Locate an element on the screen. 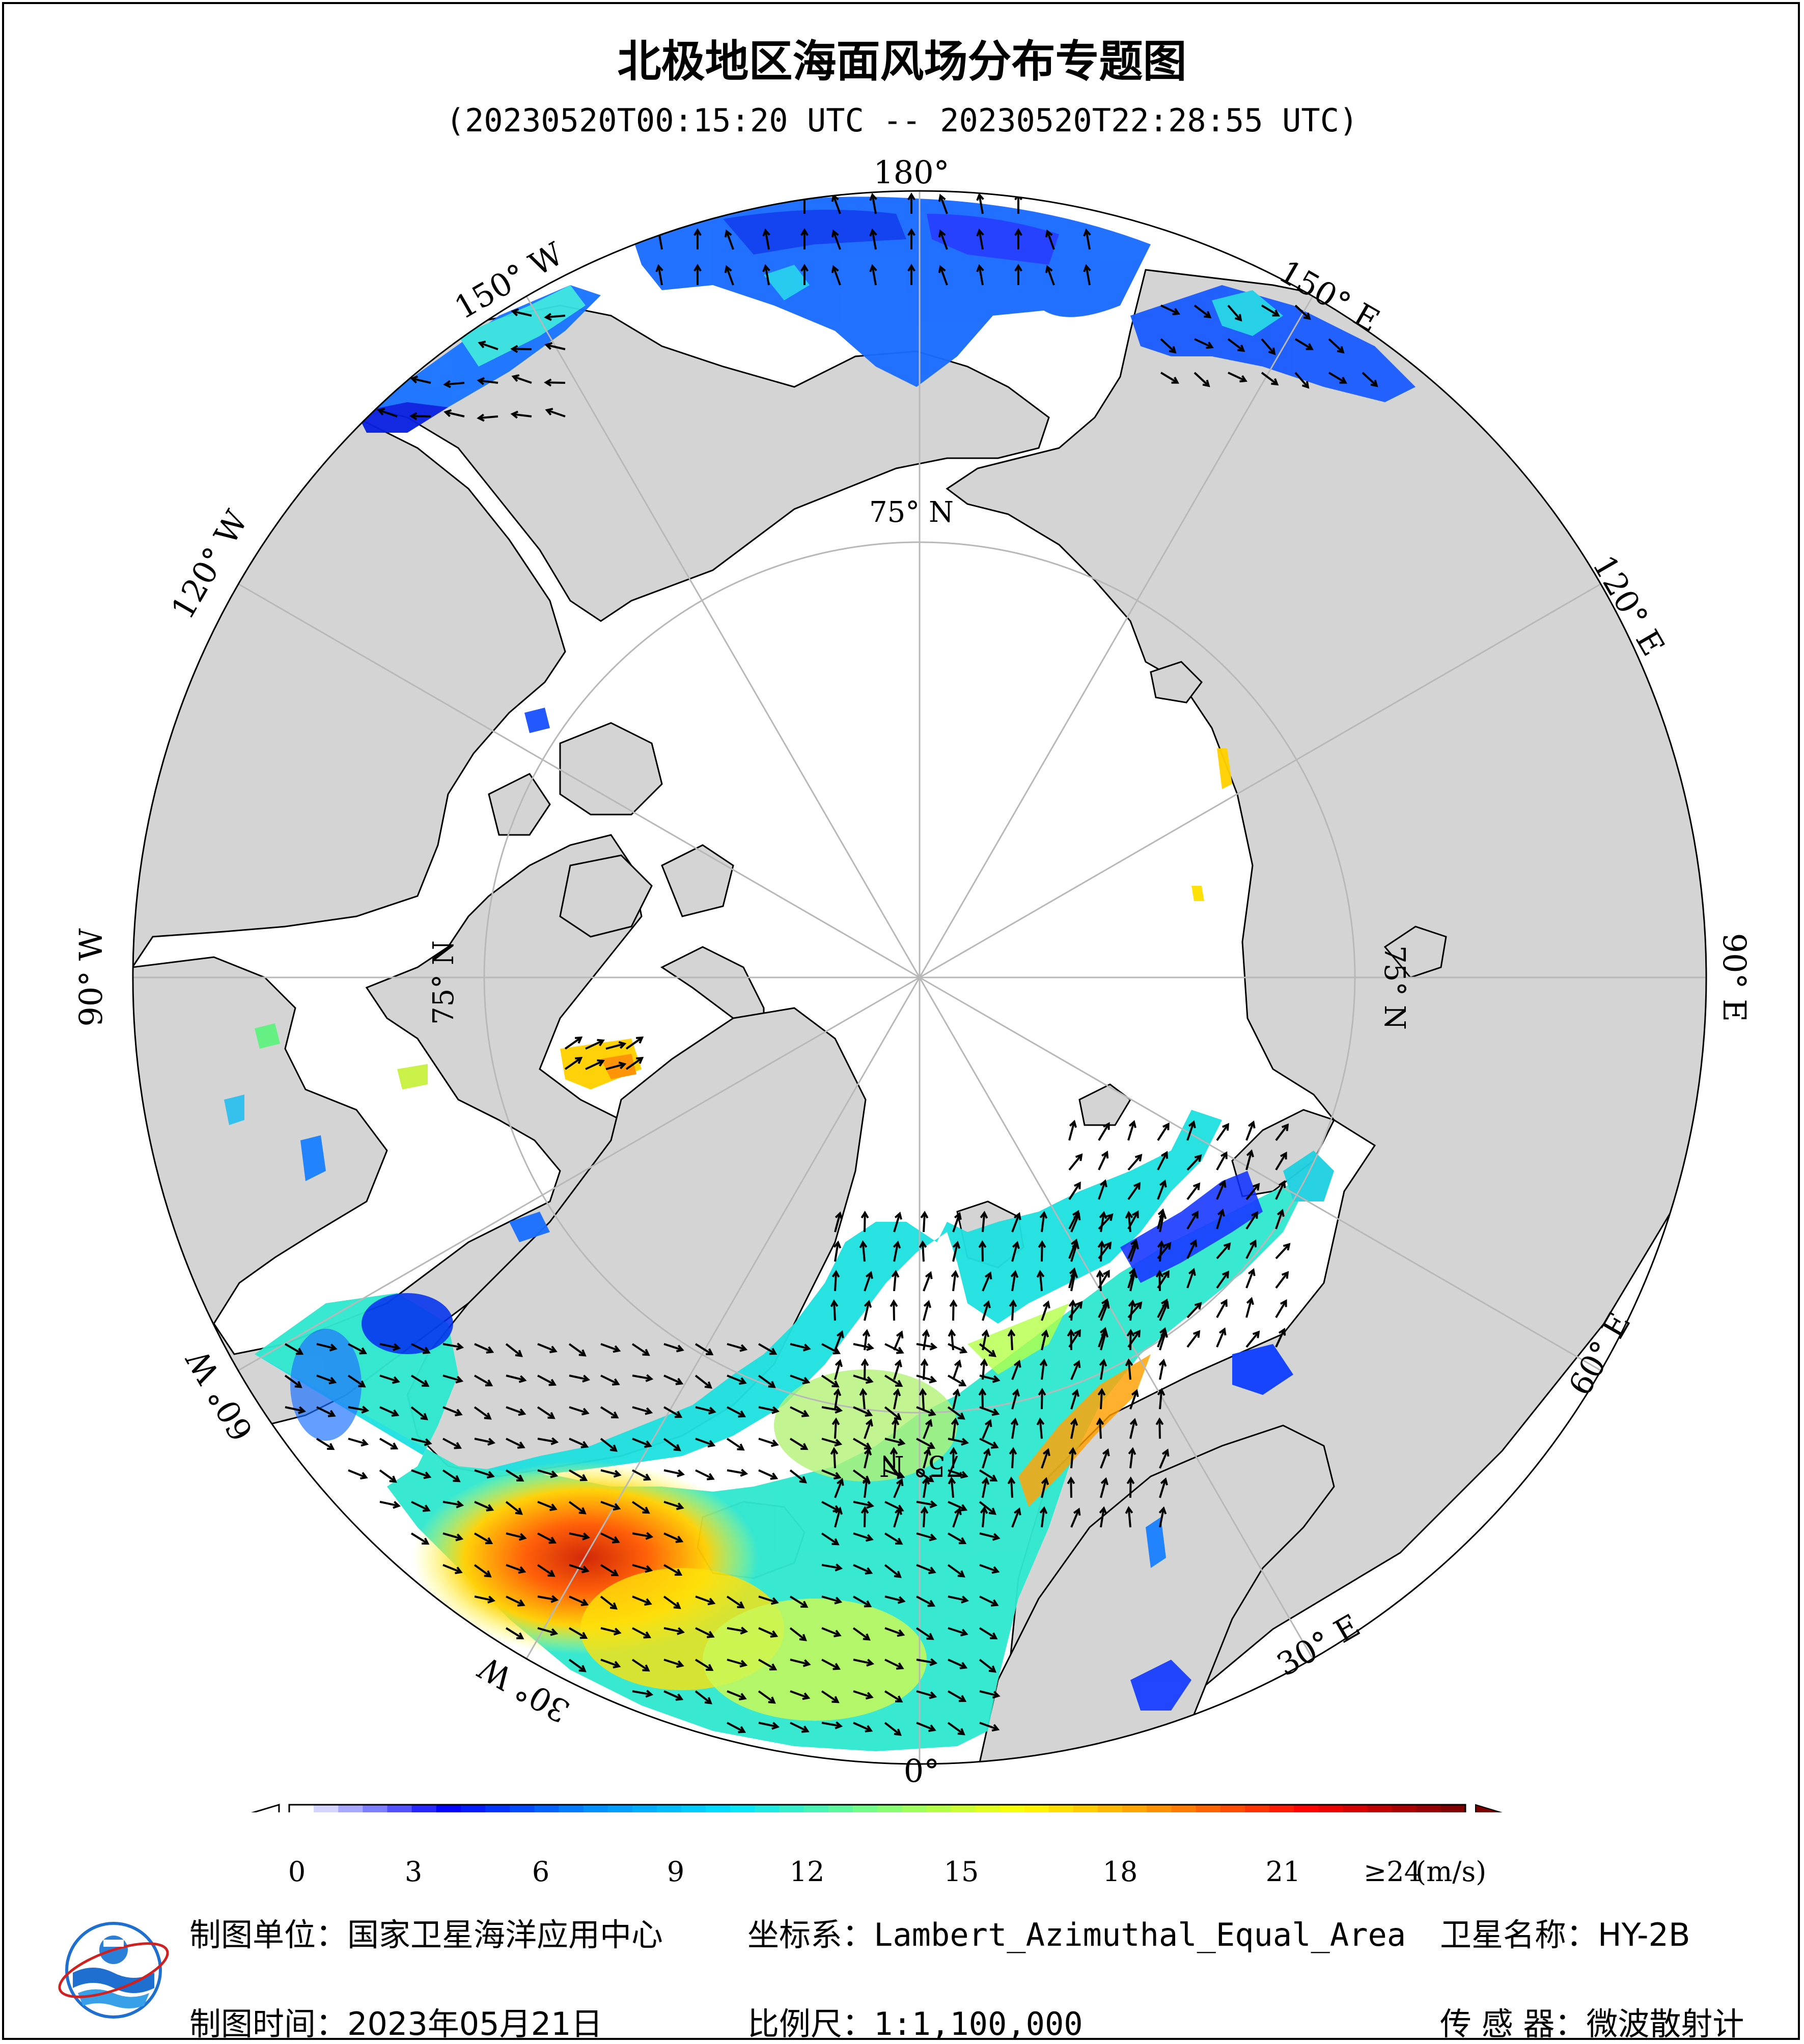  colorbar-over-arrow is located at coordinates (1489, 1808).